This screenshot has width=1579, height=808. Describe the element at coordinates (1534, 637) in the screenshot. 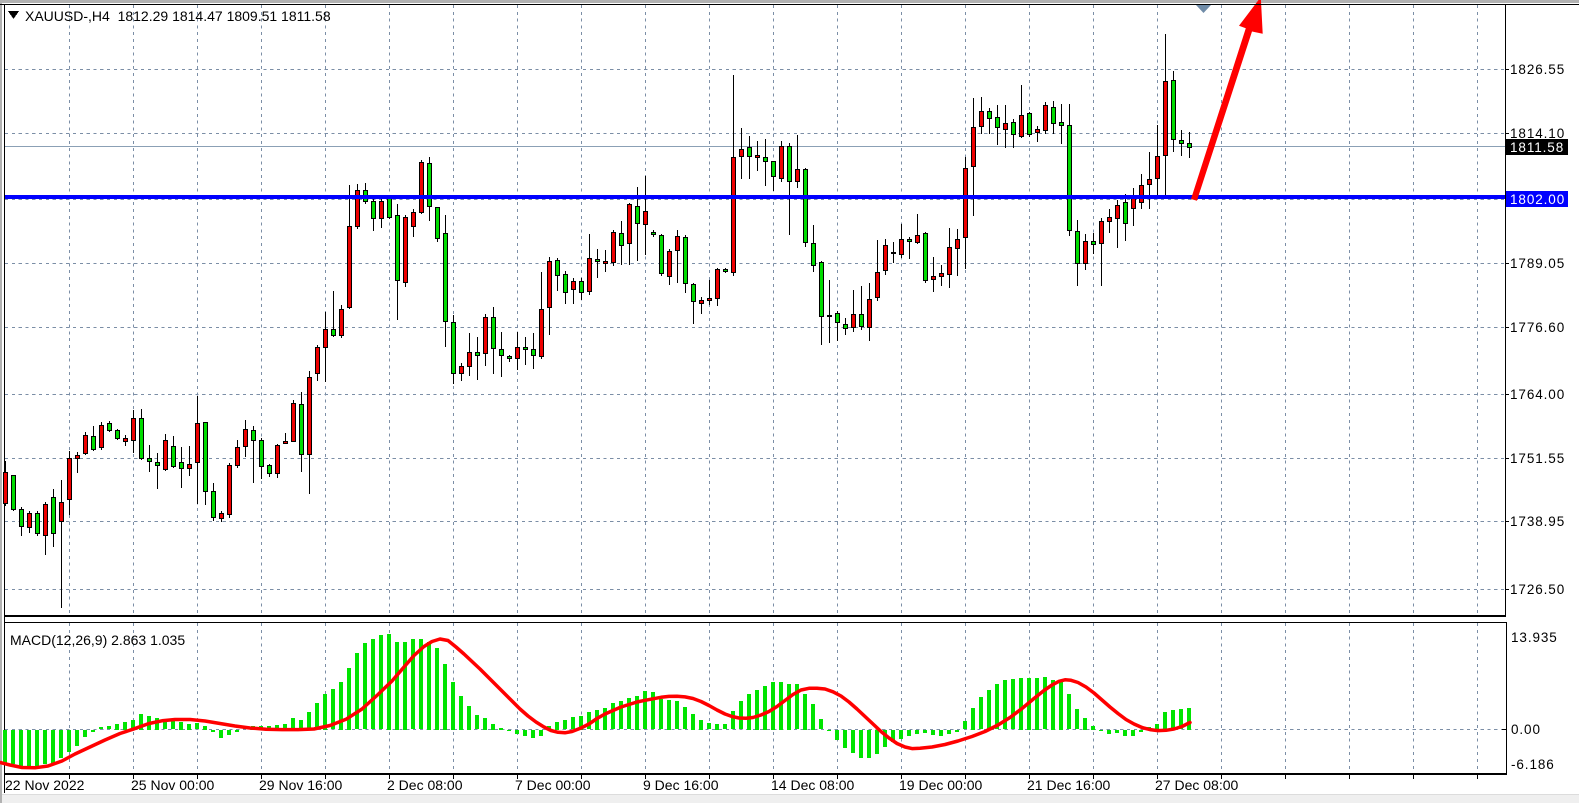

I see `svg-text: 13.935` at that location.